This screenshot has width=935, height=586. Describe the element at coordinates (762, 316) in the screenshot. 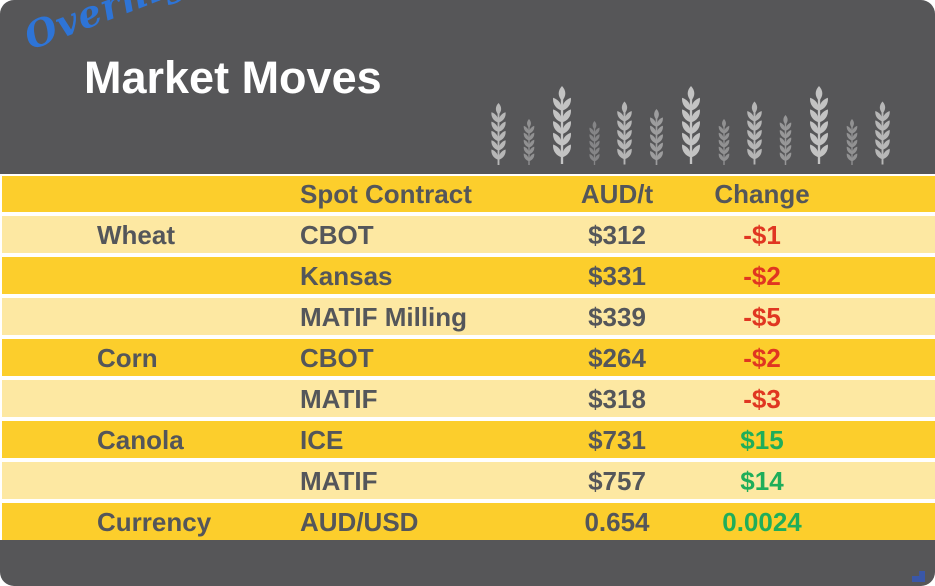

I see `change-cell: -$5` at that location.